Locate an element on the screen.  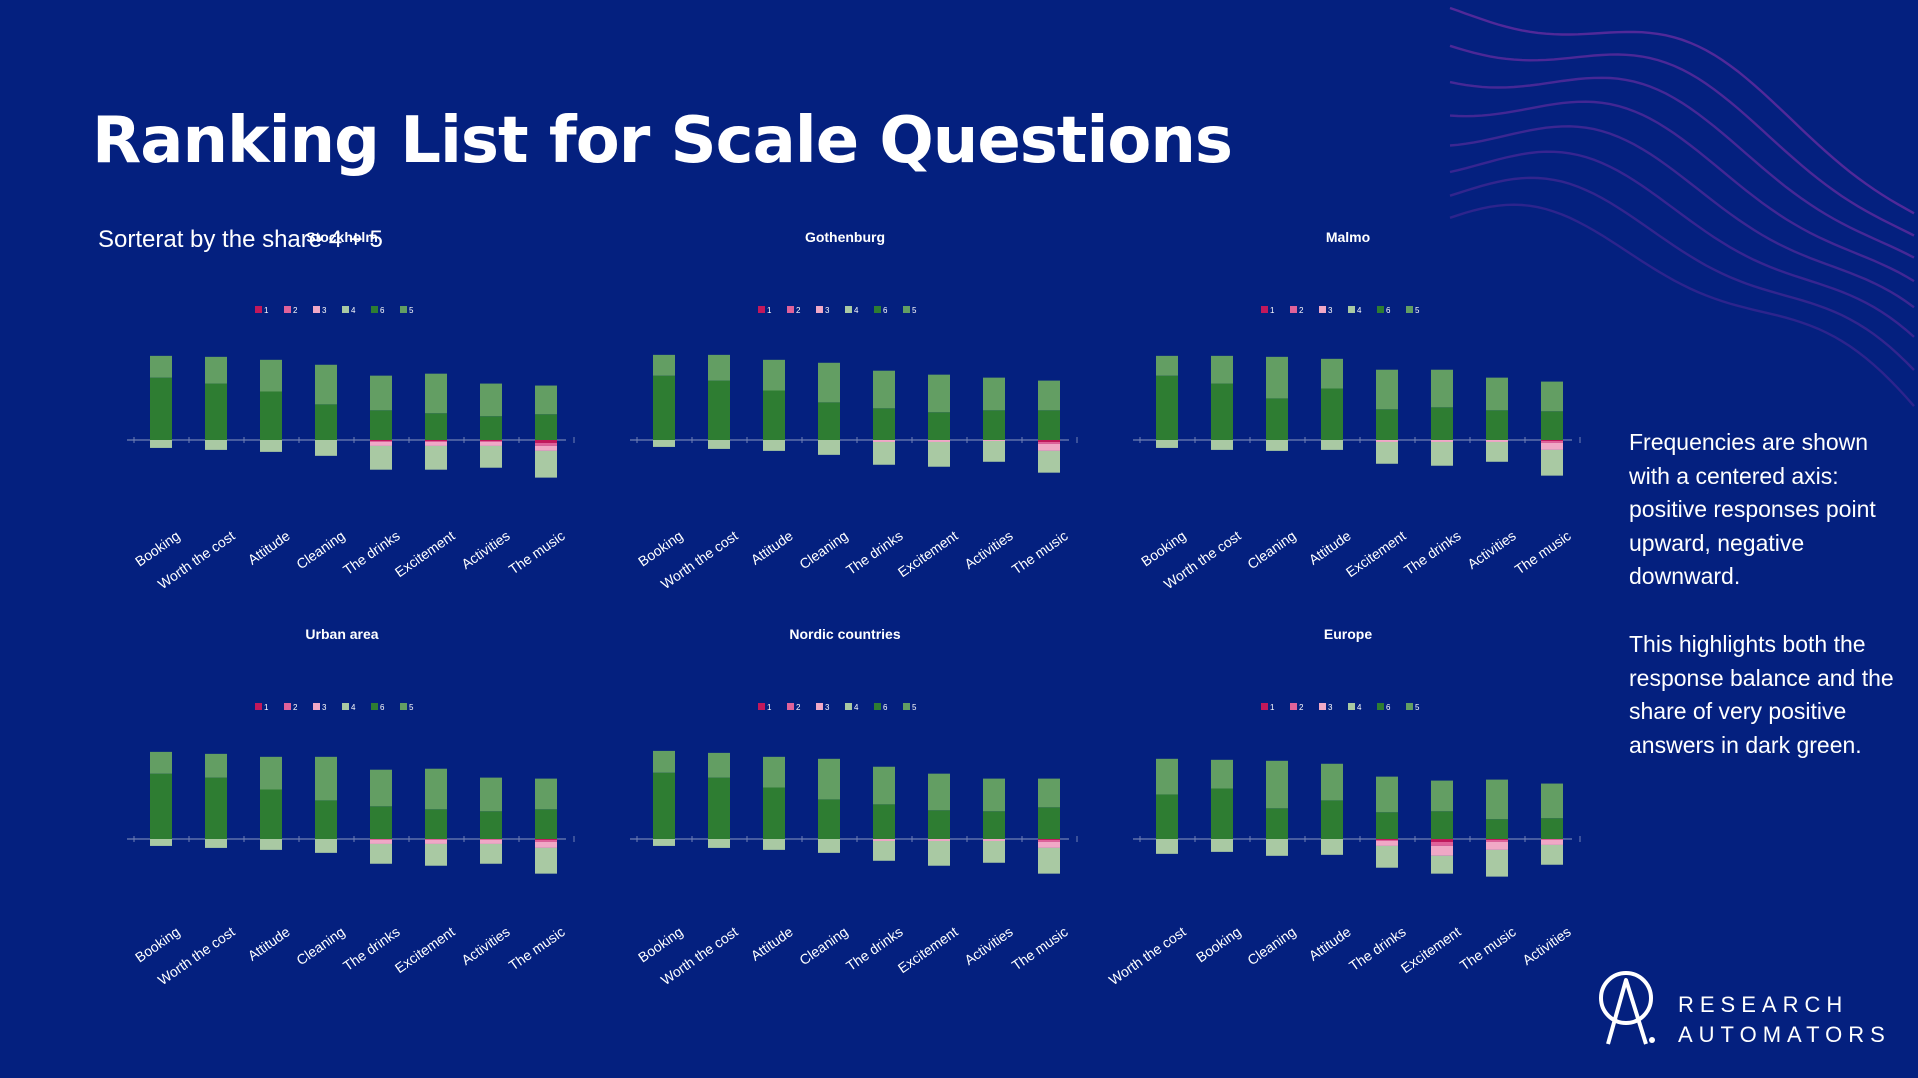
logo-mark-icon is located at coordinates (1627, 1008).